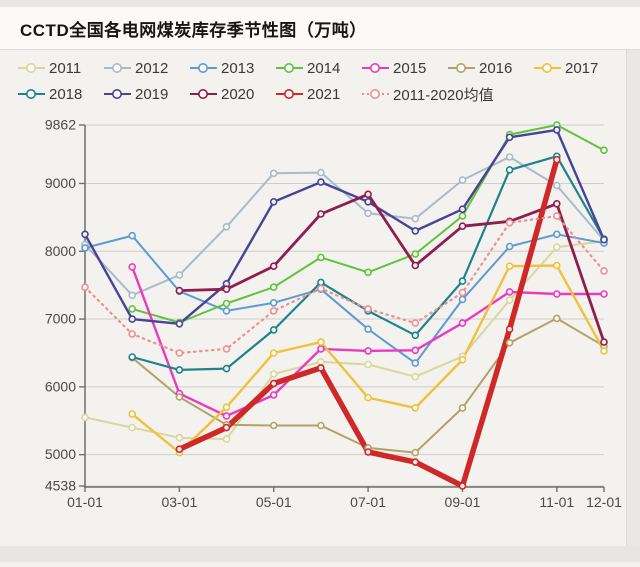 Image resolution: width=640 pixels, height=567 pixels. What do you see at coordinates (152, 68) in the screenshot?
I see `legend-label: 2012` at bounding box center [152, 68].